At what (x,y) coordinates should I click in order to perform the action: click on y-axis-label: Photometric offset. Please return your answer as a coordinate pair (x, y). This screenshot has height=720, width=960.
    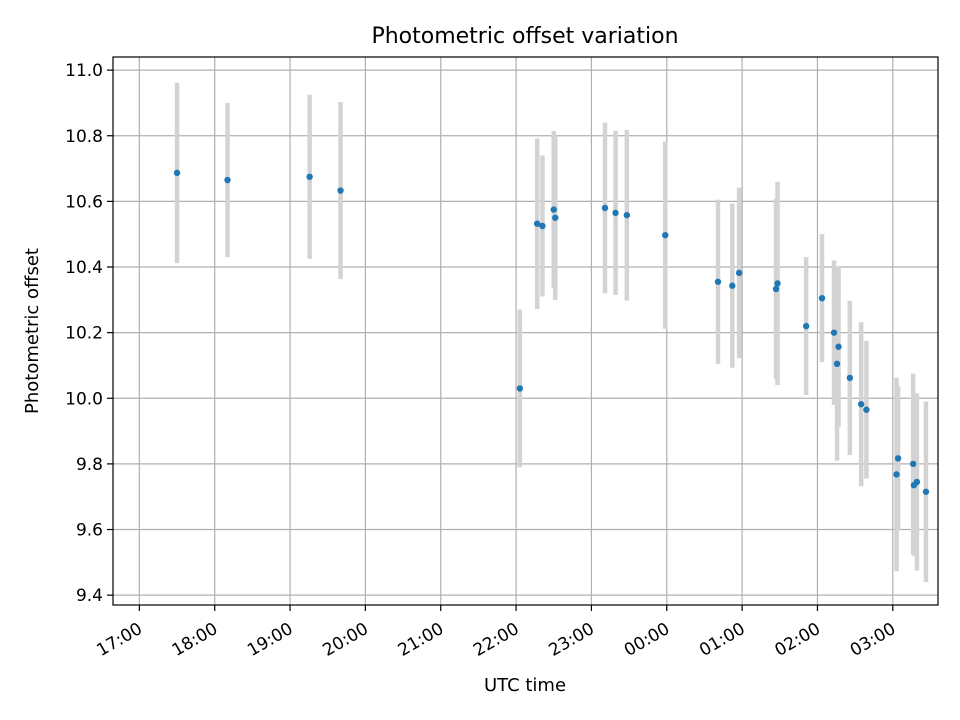
    Looking at the image, I should click on (32, 331).